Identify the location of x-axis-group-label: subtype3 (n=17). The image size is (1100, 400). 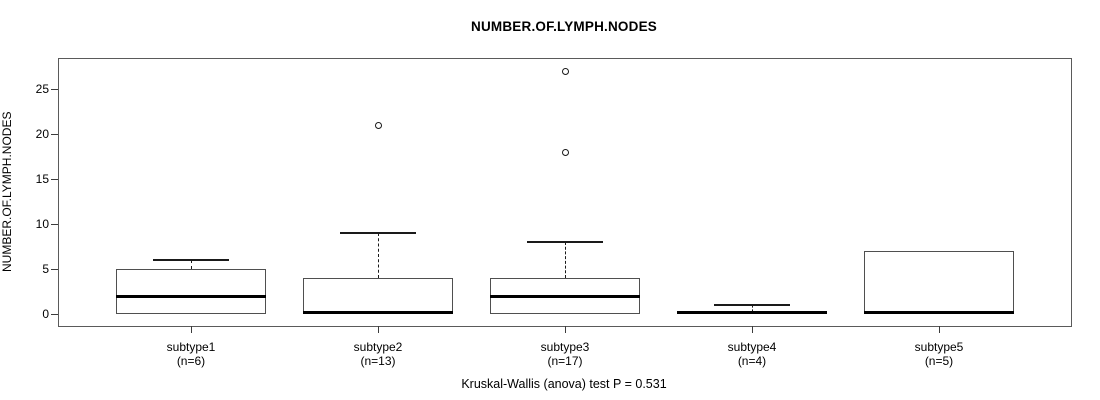
(565, 354).